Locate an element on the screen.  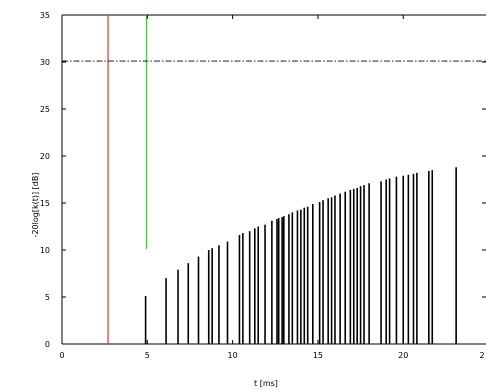
y-tick-label: 5 is located at coordinates (47, 297).